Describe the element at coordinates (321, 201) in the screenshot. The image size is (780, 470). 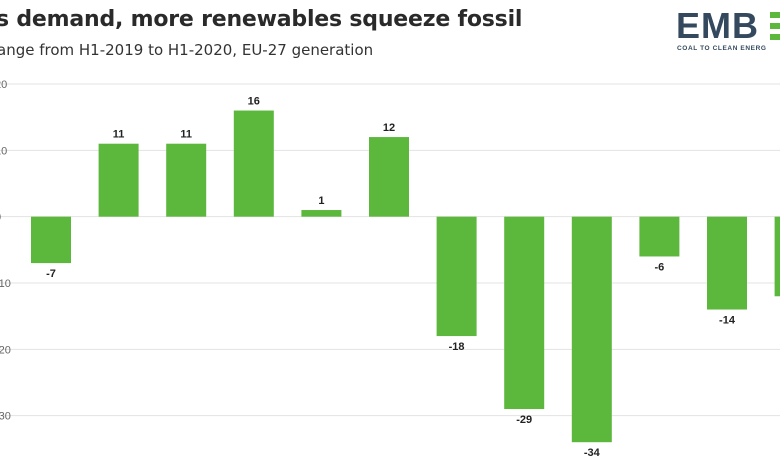
I see `data-label: 1` at that location.